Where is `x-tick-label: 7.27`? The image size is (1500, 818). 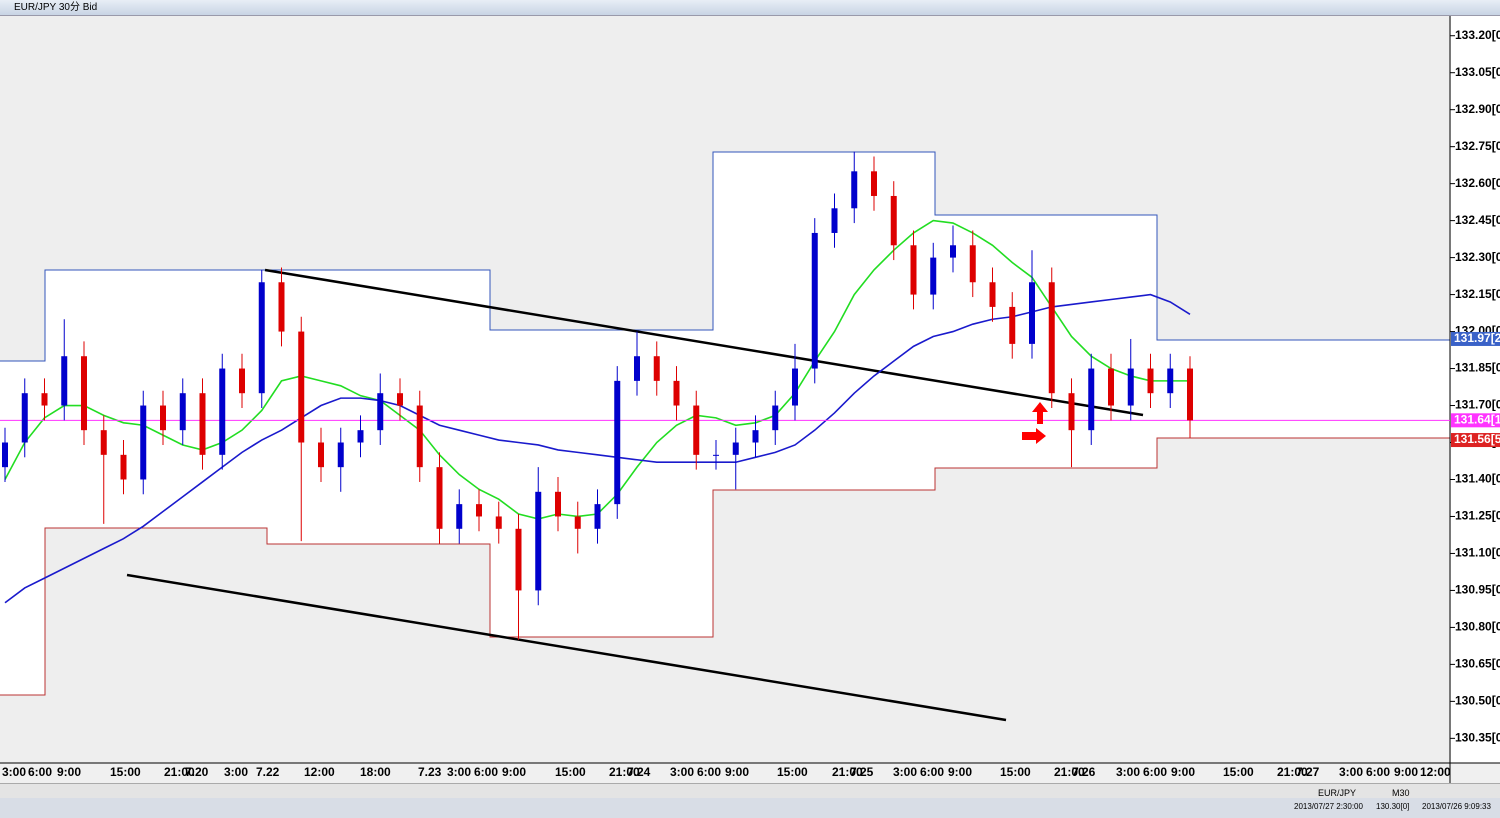 x-tick-label: 7.27 is located at coordinates (1308, 772).